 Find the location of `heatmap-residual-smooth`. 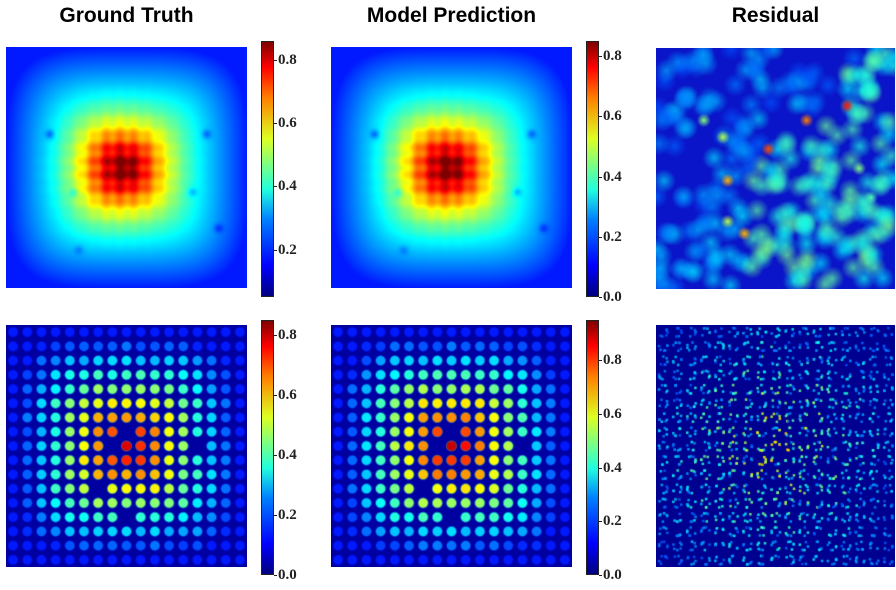

heatmap-residual-smooth is located at coordinates (775, 168).